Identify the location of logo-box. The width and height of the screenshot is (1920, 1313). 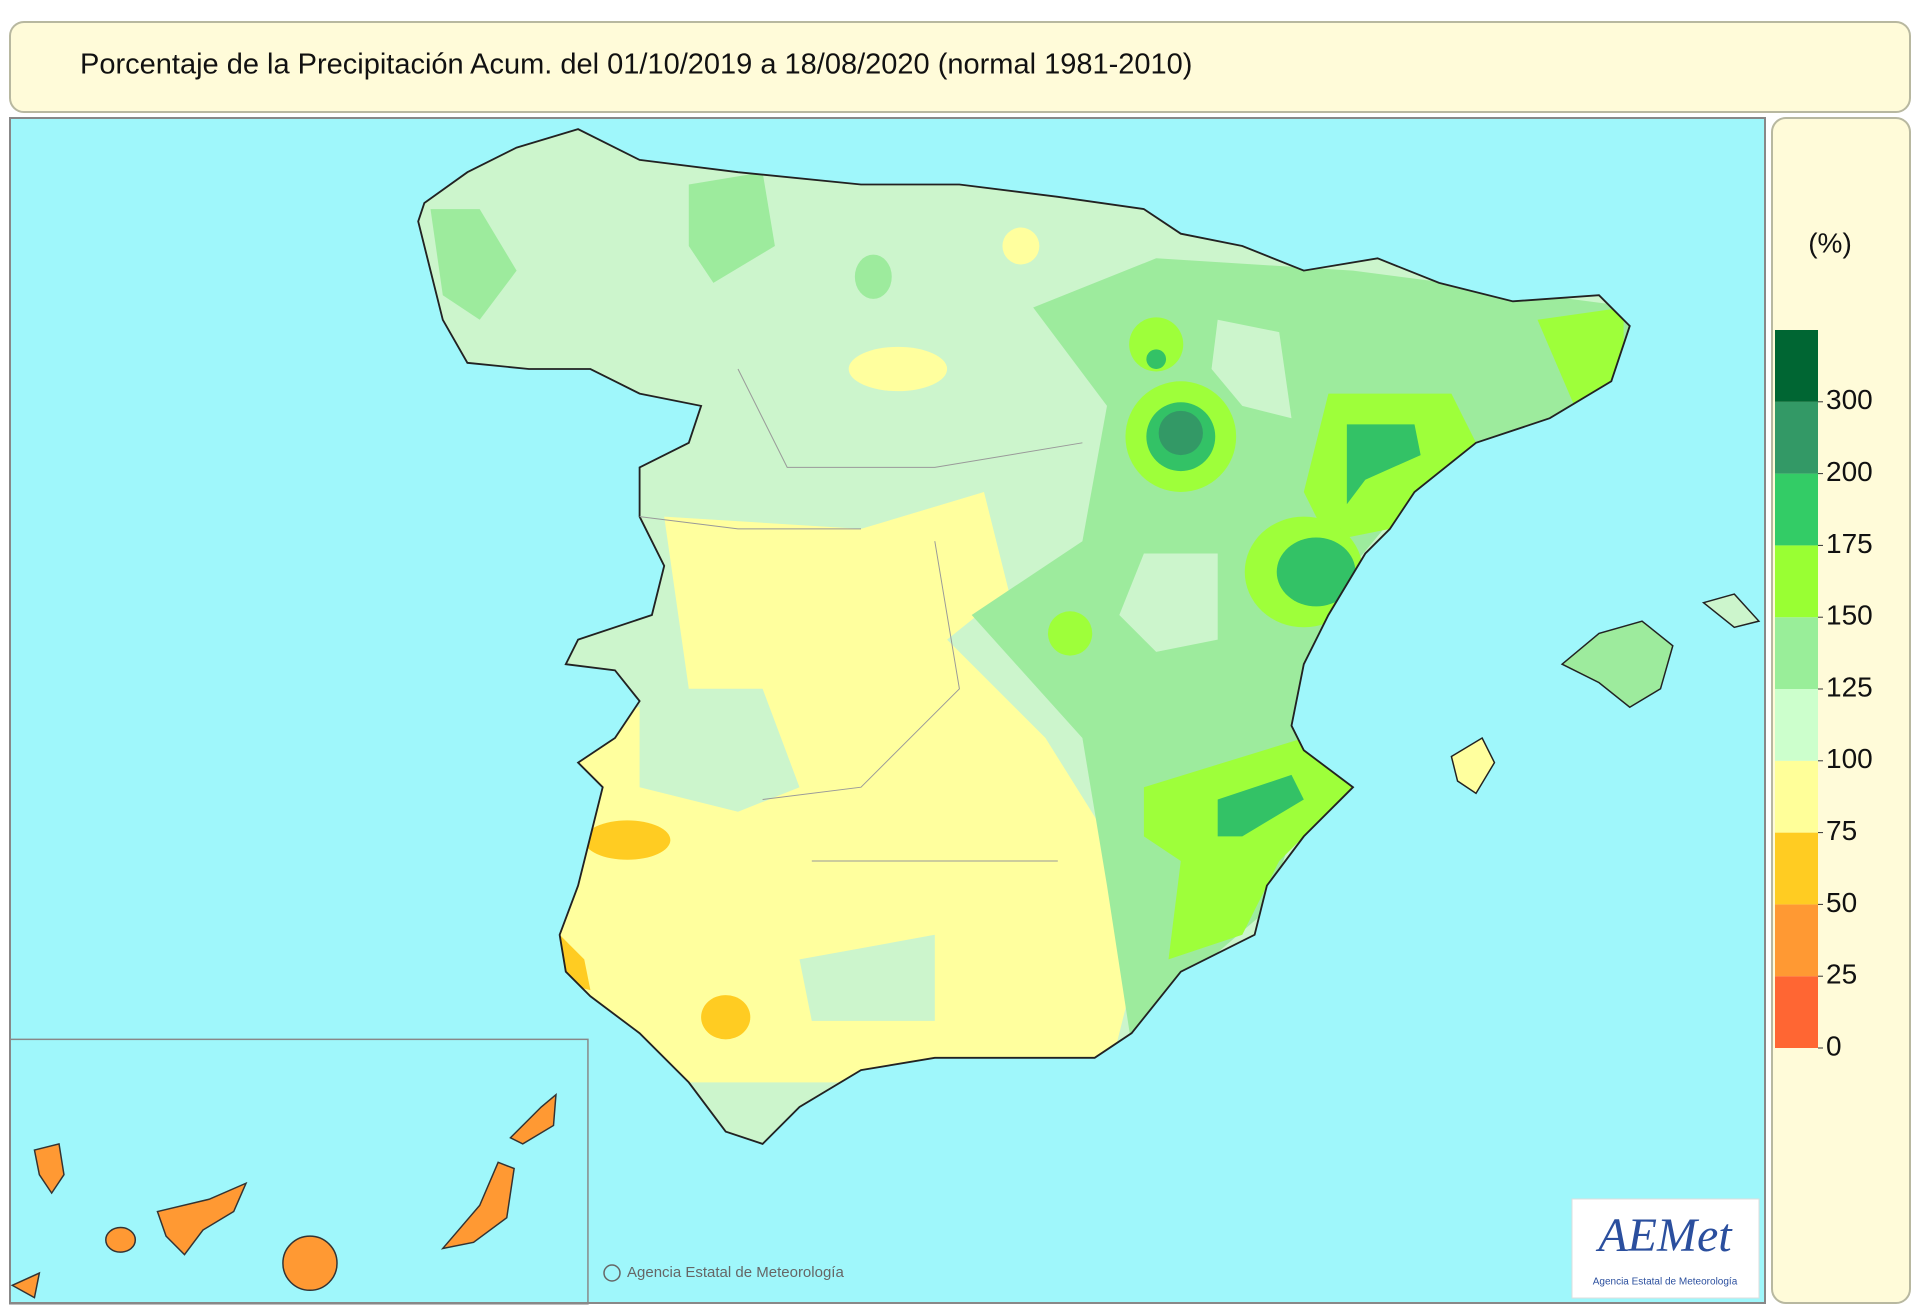
(1665, 1248).